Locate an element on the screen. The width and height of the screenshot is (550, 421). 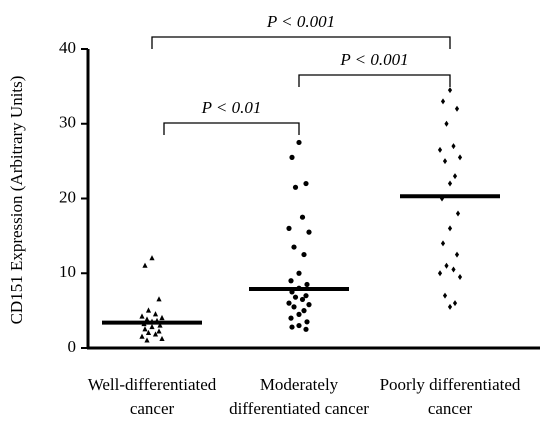
y-axis-label: CD151 Expression (Arbitrary Units) is located at coordinates (16, 200).